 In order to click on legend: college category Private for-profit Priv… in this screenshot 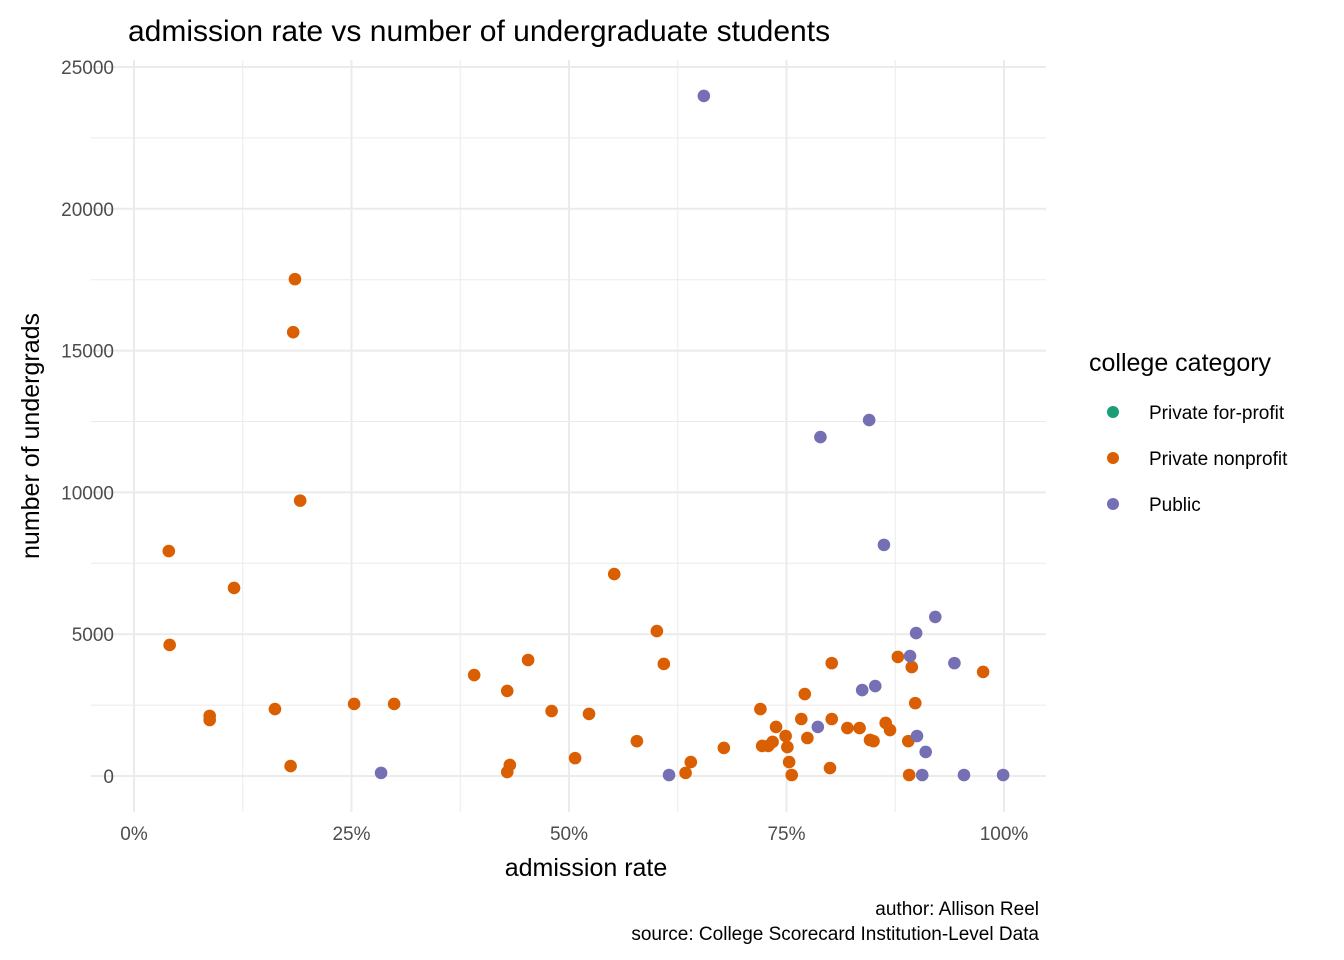, I will do `click(1188, 432)`.